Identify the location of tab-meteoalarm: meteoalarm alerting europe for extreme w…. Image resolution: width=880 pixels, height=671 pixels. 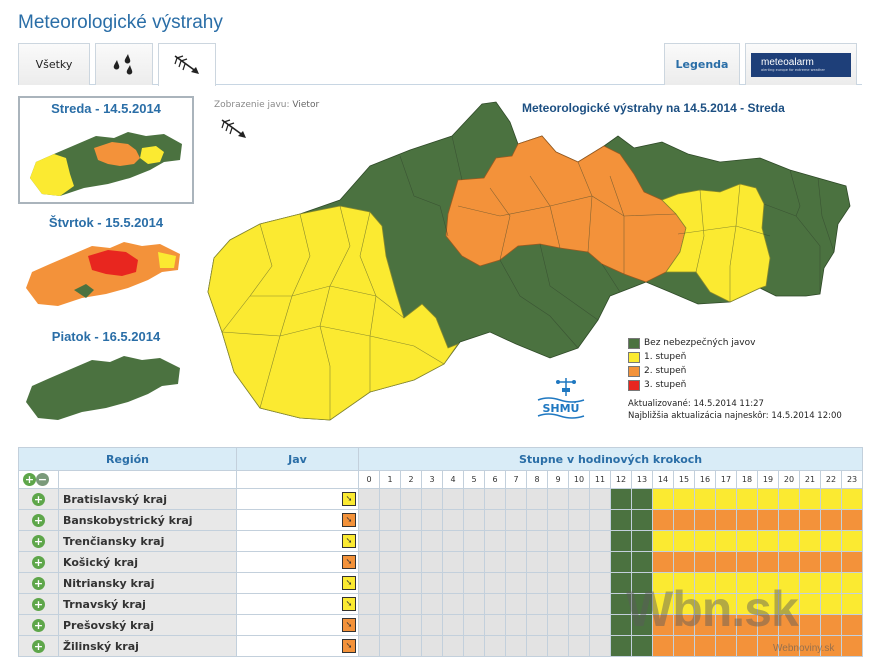
(801, 64).